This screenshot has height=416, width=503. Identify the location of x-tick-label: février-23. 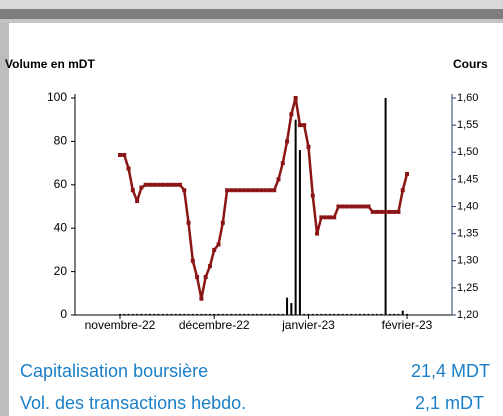
(407, 325).